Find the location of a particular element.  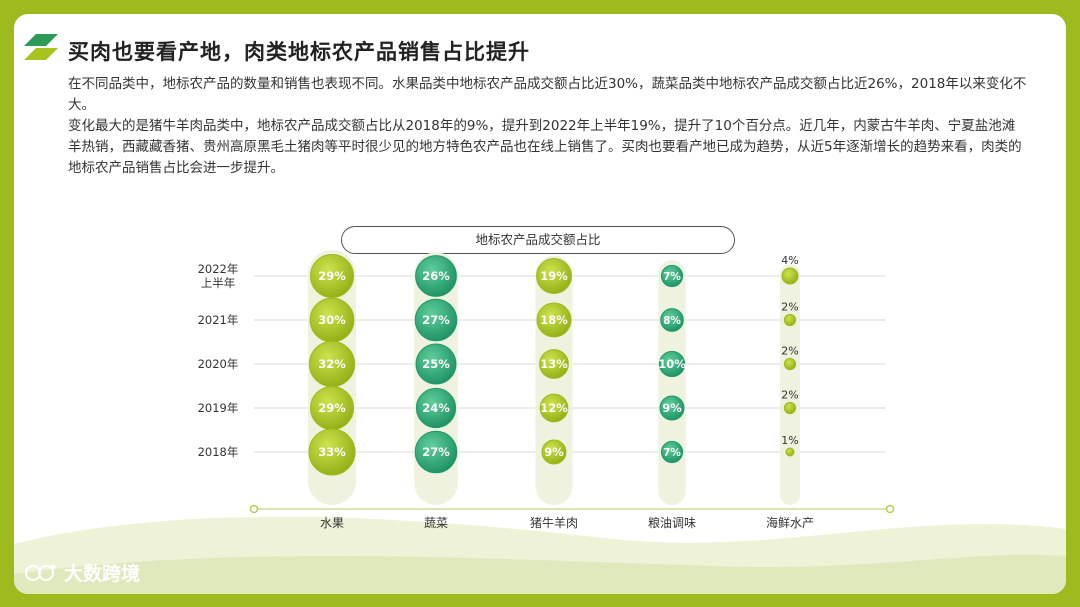

category-label: 水果 is located at coordinates (332, 523).